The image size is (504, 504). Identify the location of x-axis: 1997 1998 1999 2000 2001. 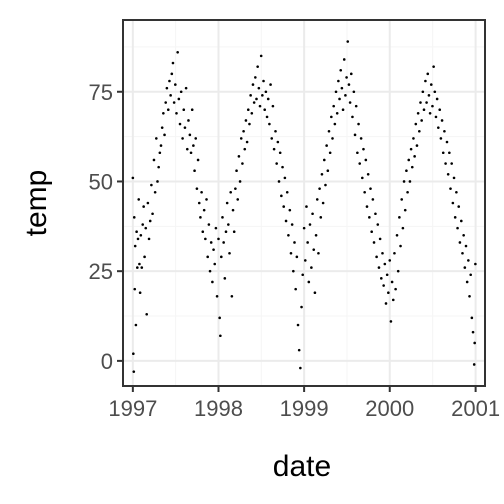
(304, 403).